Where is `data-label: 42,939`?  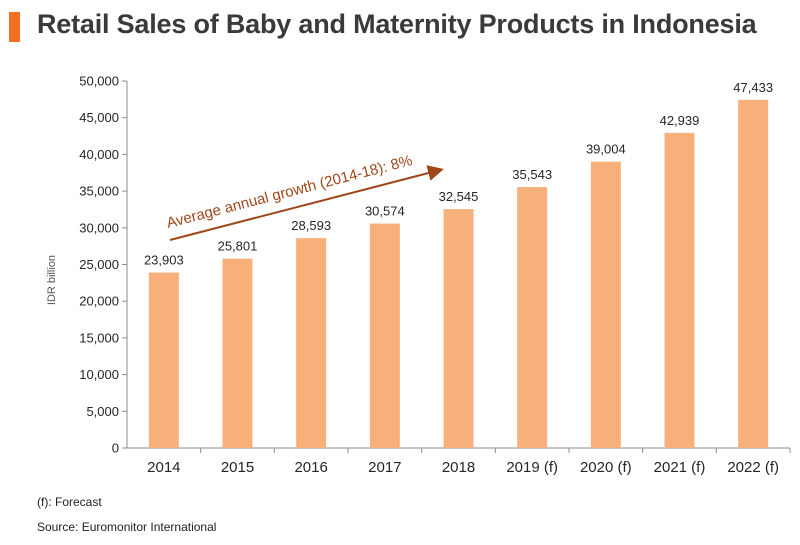 data-label: 42,939 is located at coordinates (680, 120).